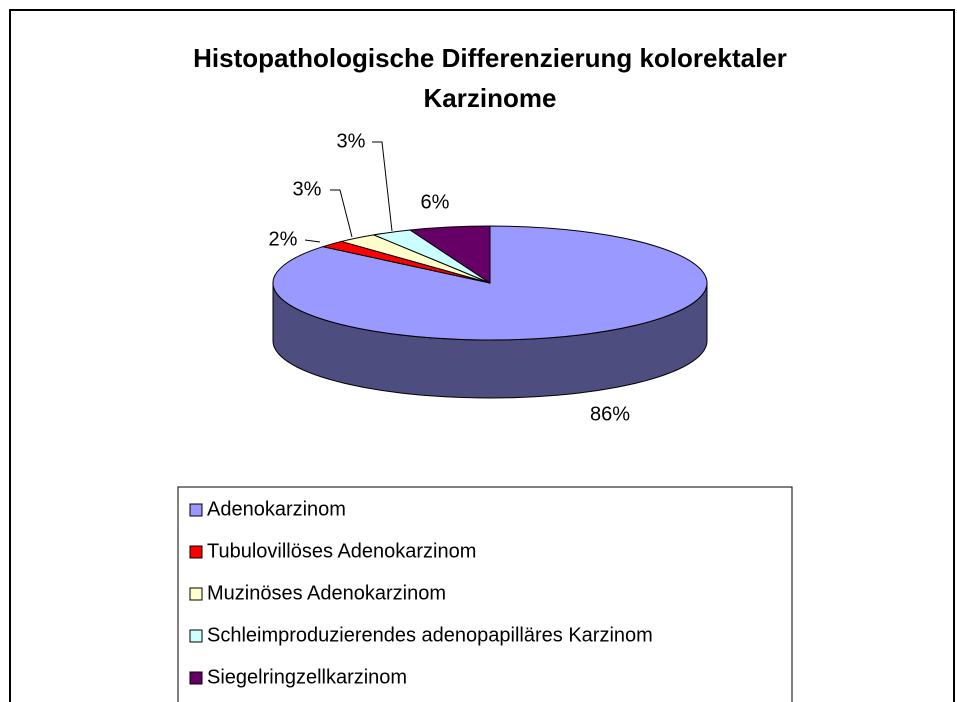 The image size is (957, 702). Describe the element at coordinates (449, 254) in the screenshot. I see `slice` at that location.